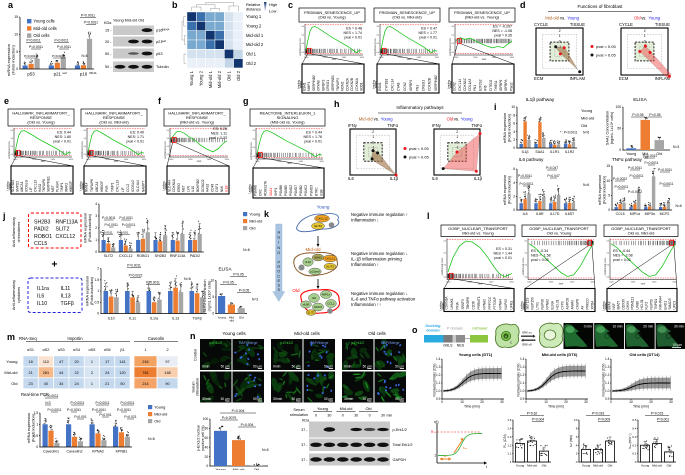  Describe the element at coordinates (400, 460) in the screenshot. I see `svg-text: GAPDH` at that location.